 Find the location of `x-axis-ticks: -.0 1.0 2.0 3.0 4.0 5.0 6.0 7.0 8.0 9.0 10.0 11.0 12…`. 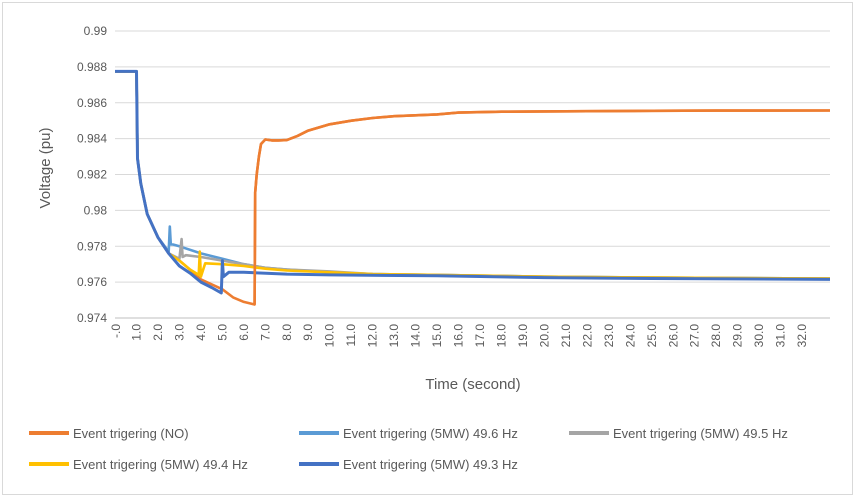

x-axis-ticks: -.0 1.0 2.0 3.0 4.0 5.0 6.0 7.0 8.0 9.0 10.0 11.0 12… is located at coordinates (459, 336).